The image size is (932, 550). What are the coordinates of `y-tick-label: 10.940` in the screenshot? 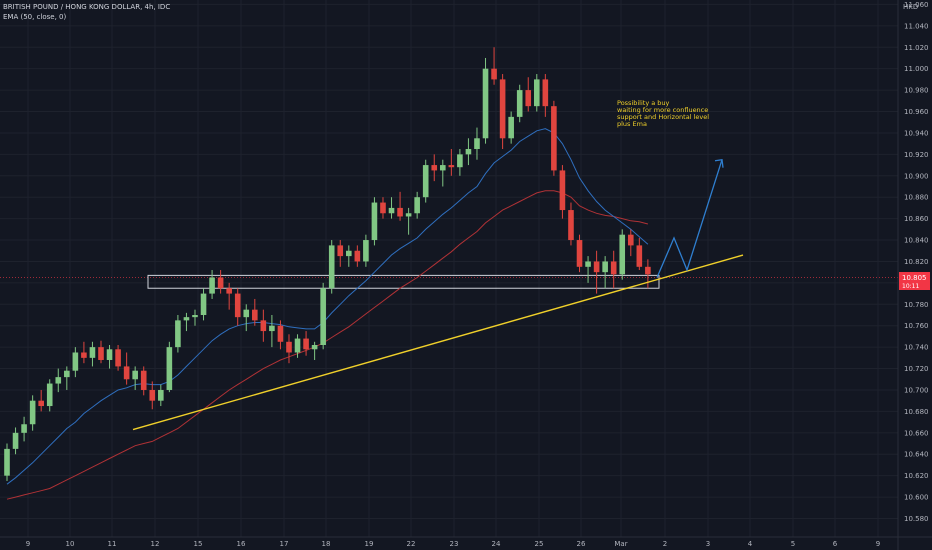 It's located at (916, 133).